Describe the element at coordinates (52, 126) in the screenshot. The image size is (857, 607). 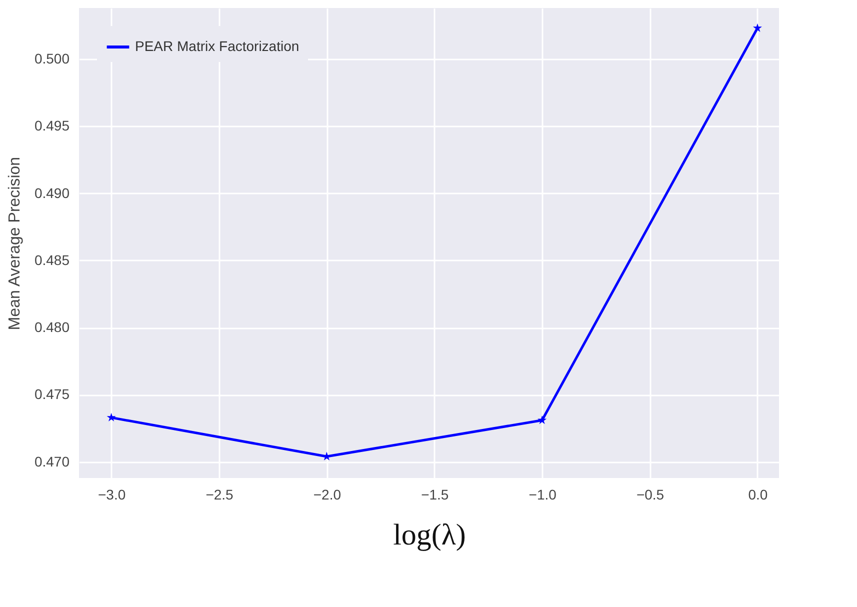
I see `y-tick-label: 0.495` at that location.